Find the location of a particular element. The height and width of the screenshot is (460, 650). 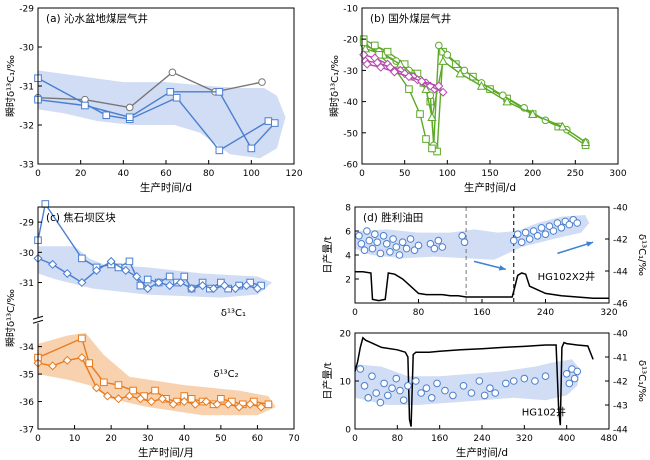

x-tick-label: 480 is located at coordinates (608, 439).